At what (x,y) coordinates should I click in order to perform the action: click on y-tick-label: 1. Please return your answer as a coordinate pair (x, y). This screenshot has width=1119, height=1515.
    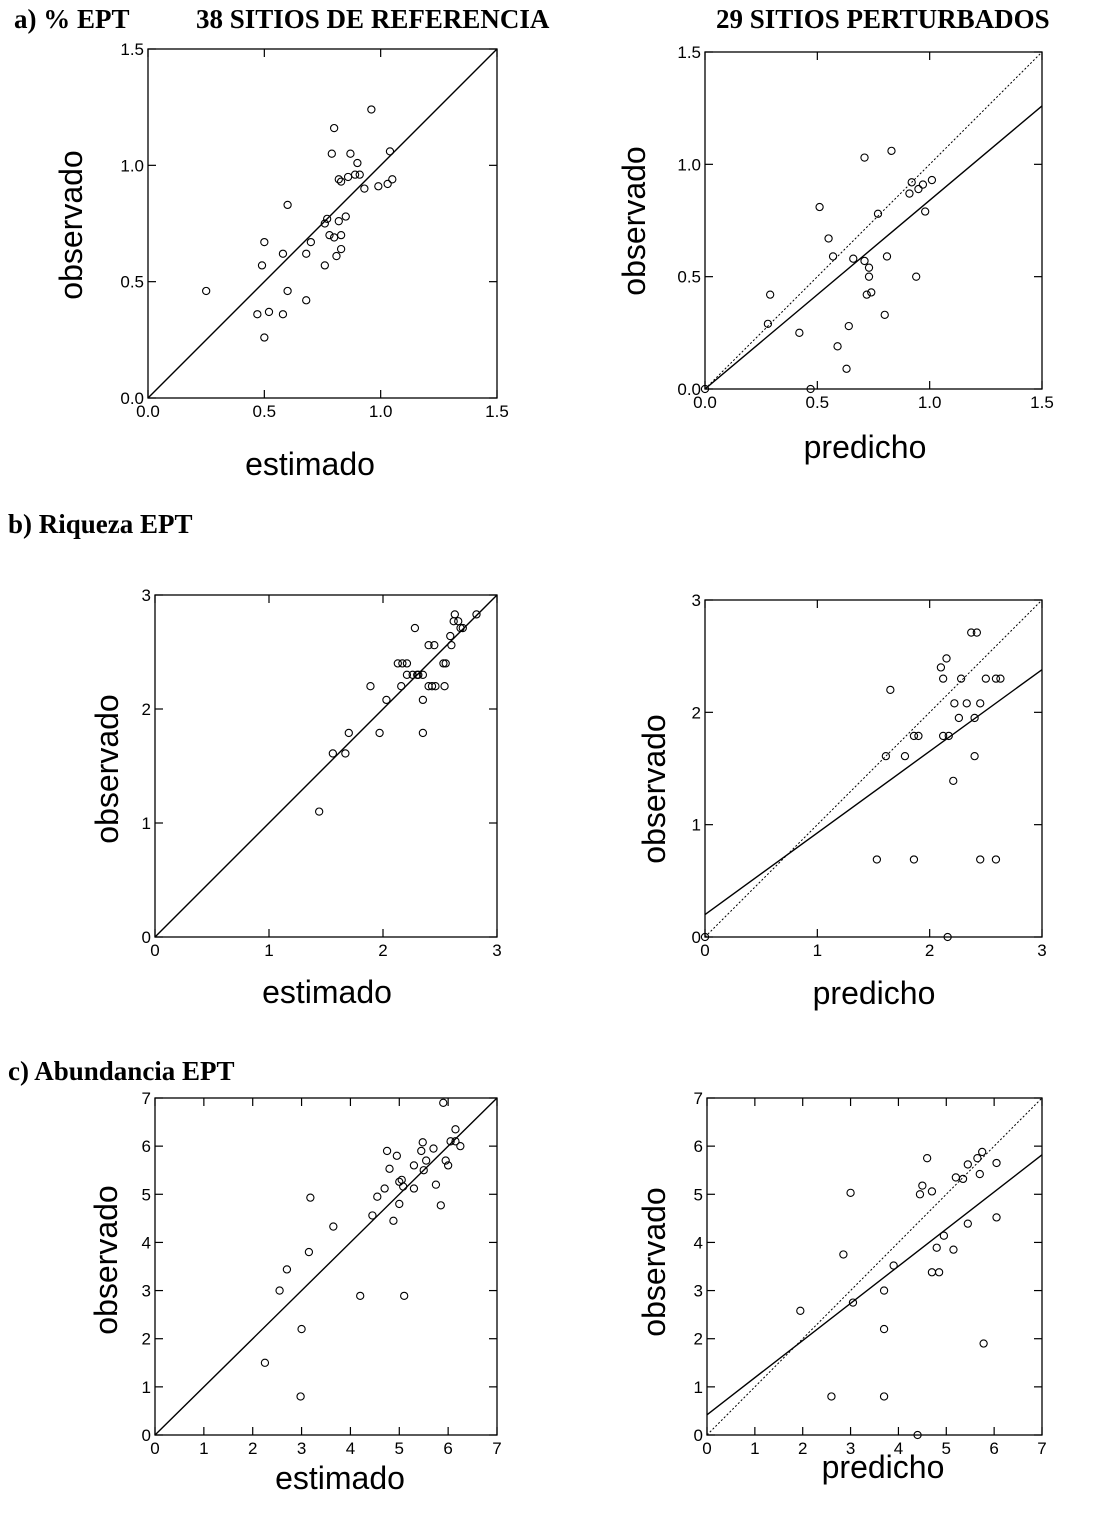
    Looking at the image, I should click on (698, 1387).